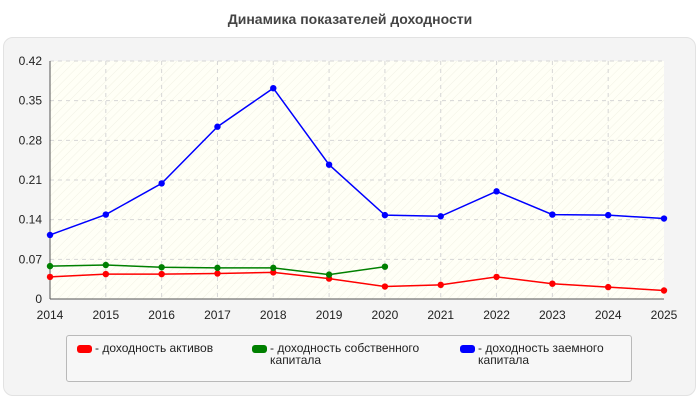 The image size is (700, 400). What do you see at coordinates (84, 349) in the screenshot?
I see `legend-swatch-assets` at bounding box center [84, 349].